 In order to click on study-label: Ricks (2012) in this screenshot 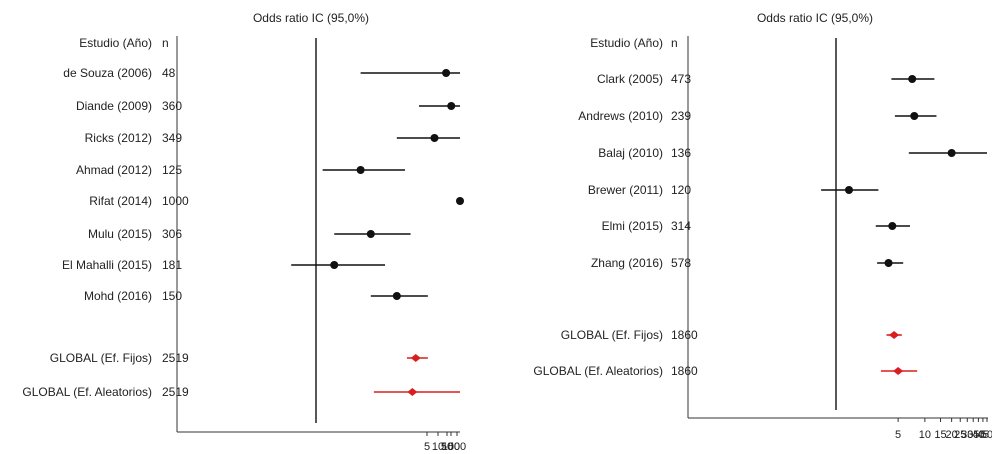, I will do `click(118, 138)`.